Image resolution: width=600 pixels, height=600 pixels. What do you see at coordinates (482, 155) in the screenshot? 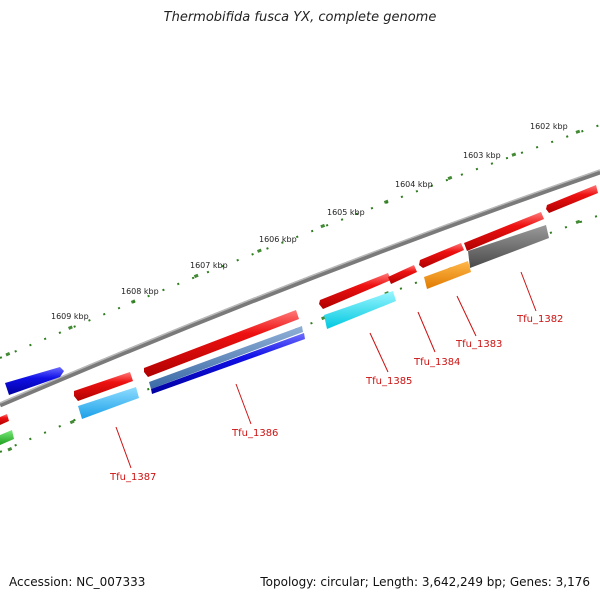
I see `scale-label-1603: 1603 kbp` at bounding box center [482, 155].